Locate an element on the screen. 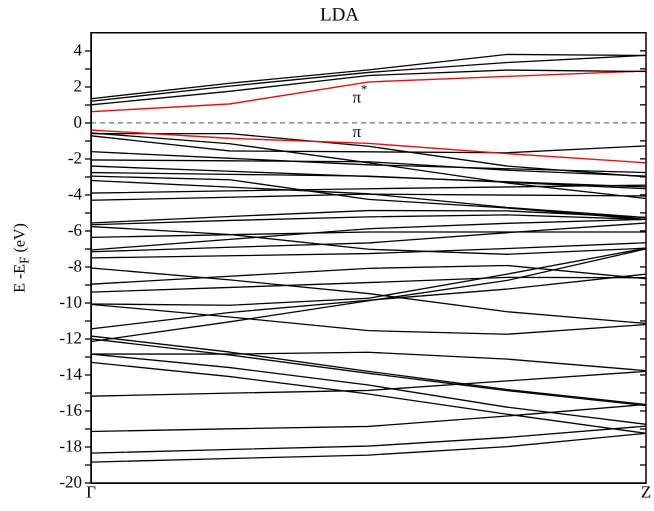 This screenshot has height=511, width=654. y-tick-label: -10 is located at coordinates (70, 302).